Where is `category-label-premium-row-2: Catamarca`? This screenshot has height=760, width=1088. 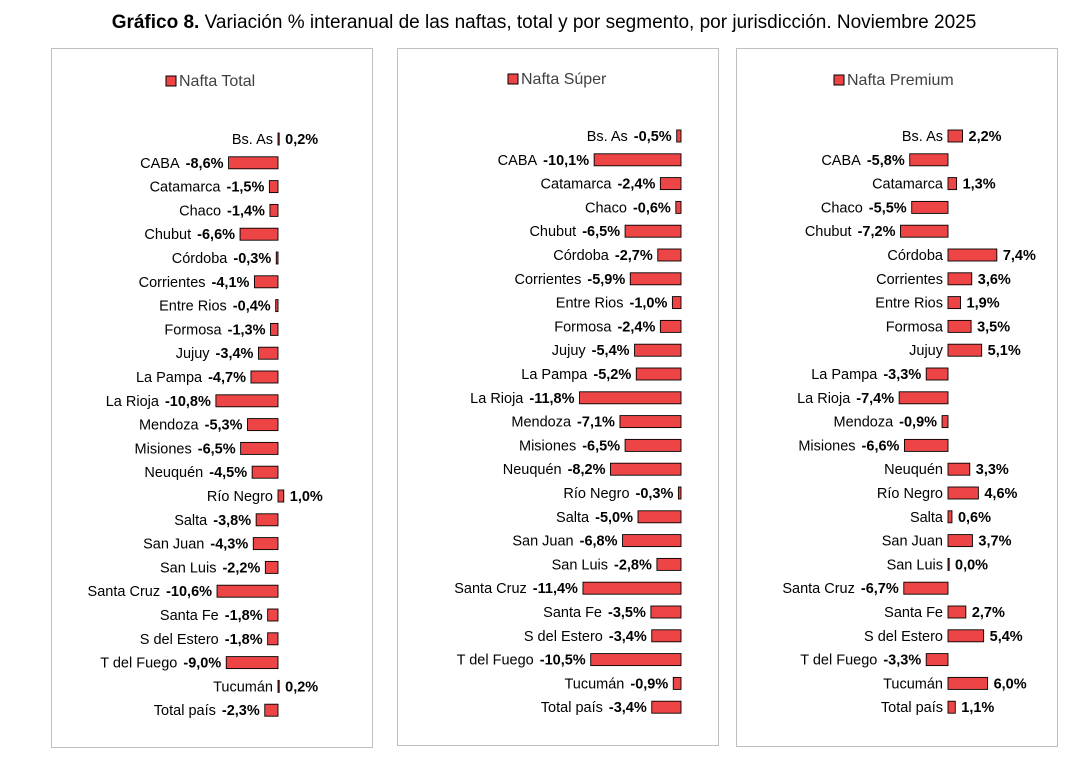 category-label-premium-row-2: Catamarca is located at coordinates (908, 185).